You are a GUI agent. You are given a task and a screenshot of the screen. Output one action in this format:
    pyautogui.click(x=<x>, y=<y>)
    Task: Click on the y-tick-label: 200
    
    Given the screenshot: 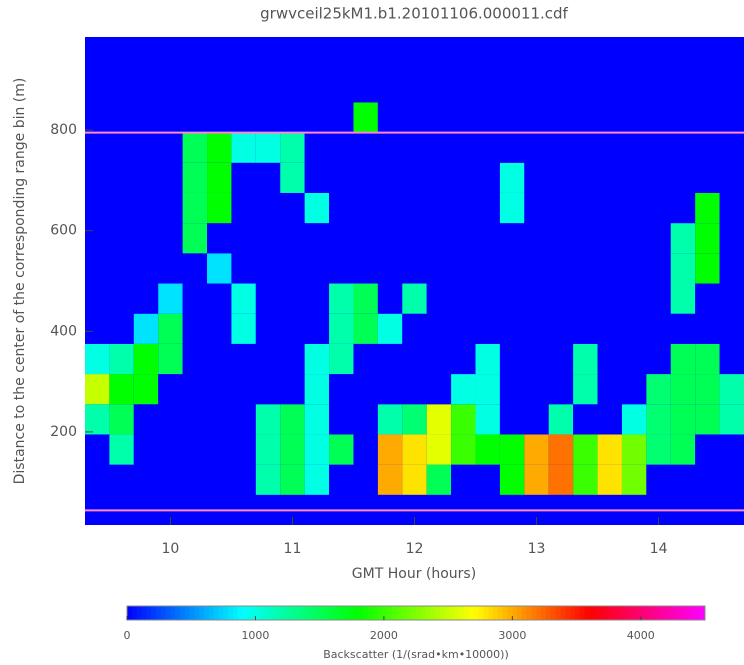 What is the action you would take?
    pyautogui.click(x=63, y=432)
    